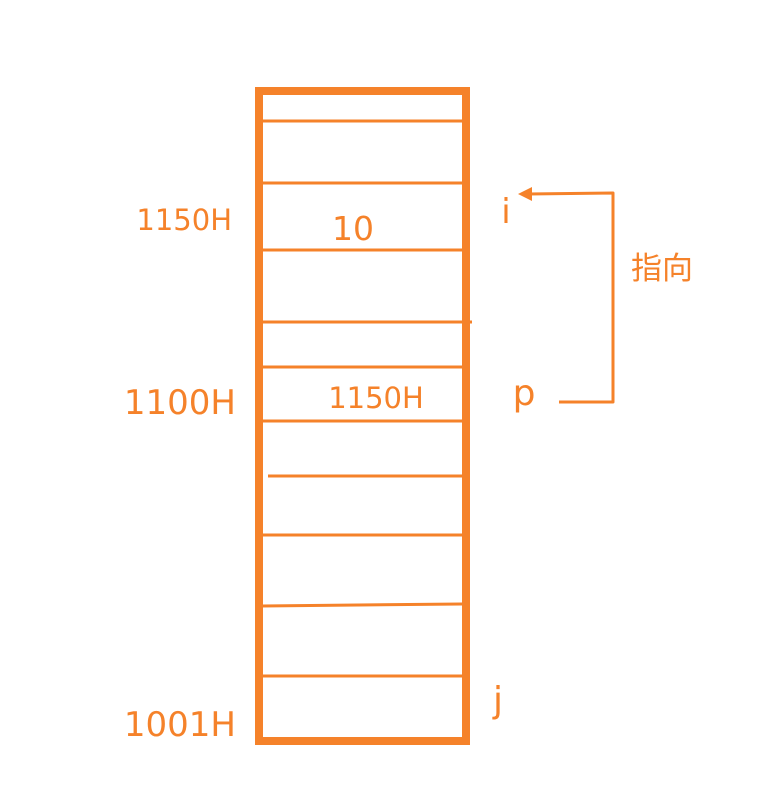 The height and width of the screenshot is (809, 772). What do you see at coordinates (180, 403) in the screenshot?
I see `address-label-1100h: 1100H` at bounding box center [180, 403].